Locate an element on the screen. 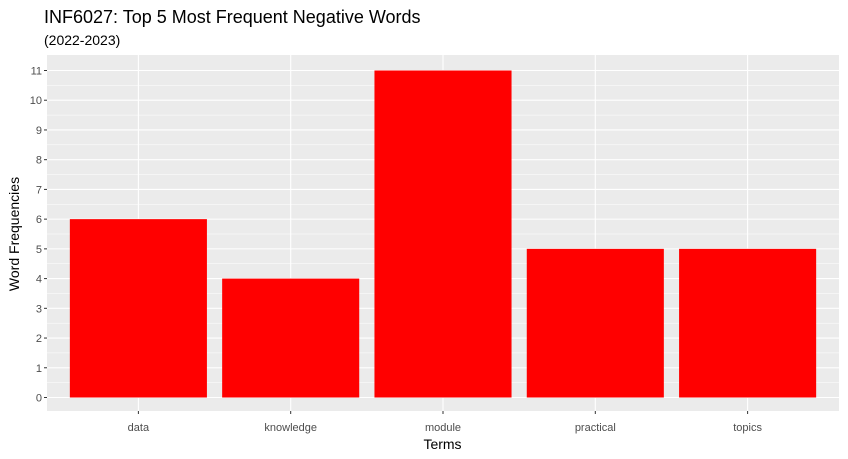 The height and width of the screenshot is (459, 848). bar-practical is located at coordinates (595, 323).